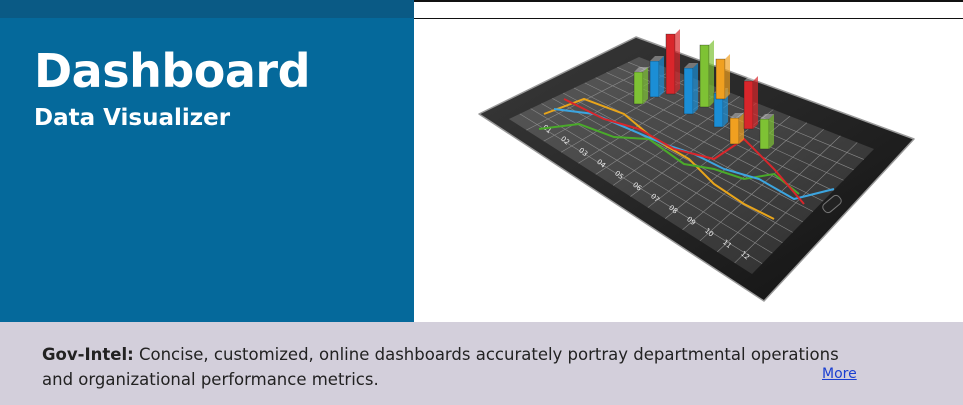 The image size is (963, 405). What do you see at coordinates (669, 158) in the screenshot?
I see `chart-line-green` at bounding box center [669, 158].